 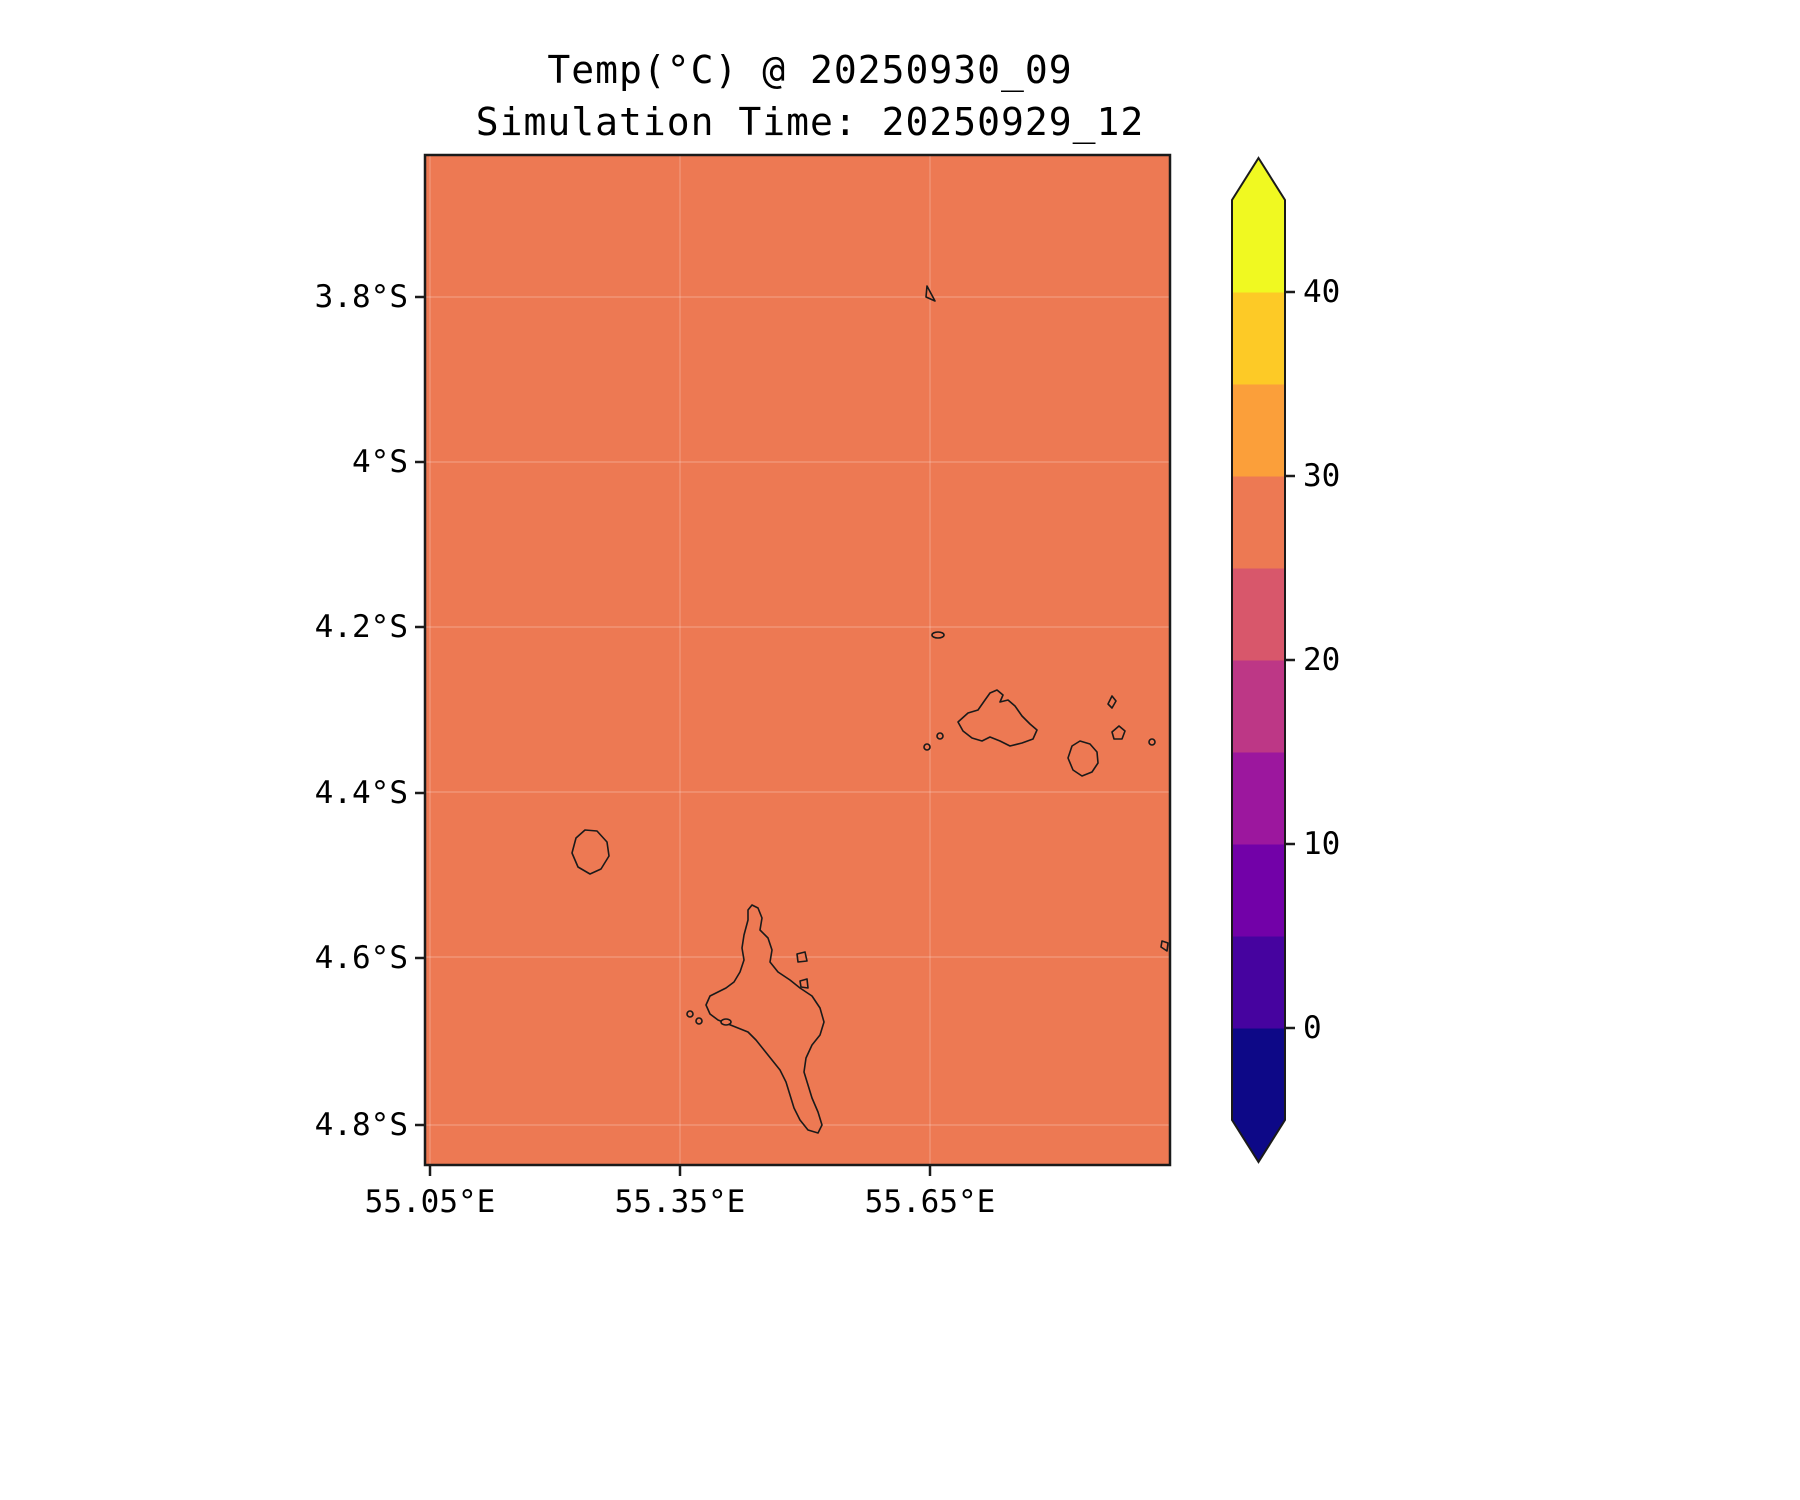 What do you see at coordinates (1258, 1141) in the screenshot?
I see `colorbar-under-arrow` at bounding box center [1258, 1141].